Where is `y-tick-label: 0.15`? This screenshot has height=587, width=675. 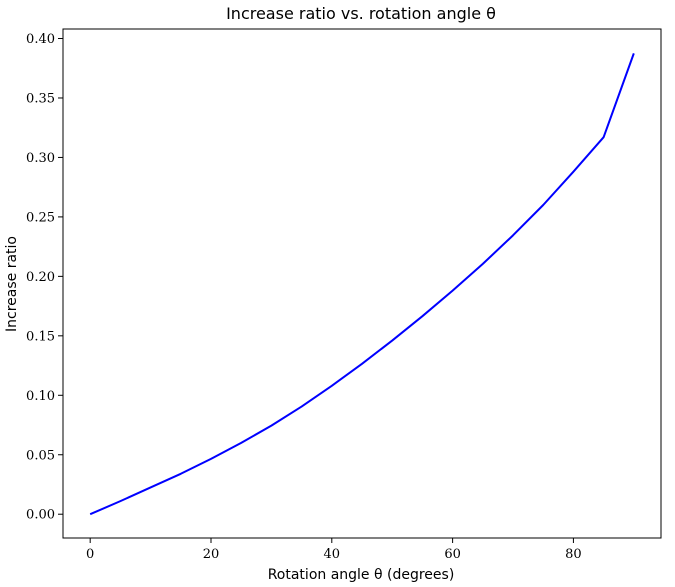 y-tick-label: 0.15 is located at coordinates (40, 336).